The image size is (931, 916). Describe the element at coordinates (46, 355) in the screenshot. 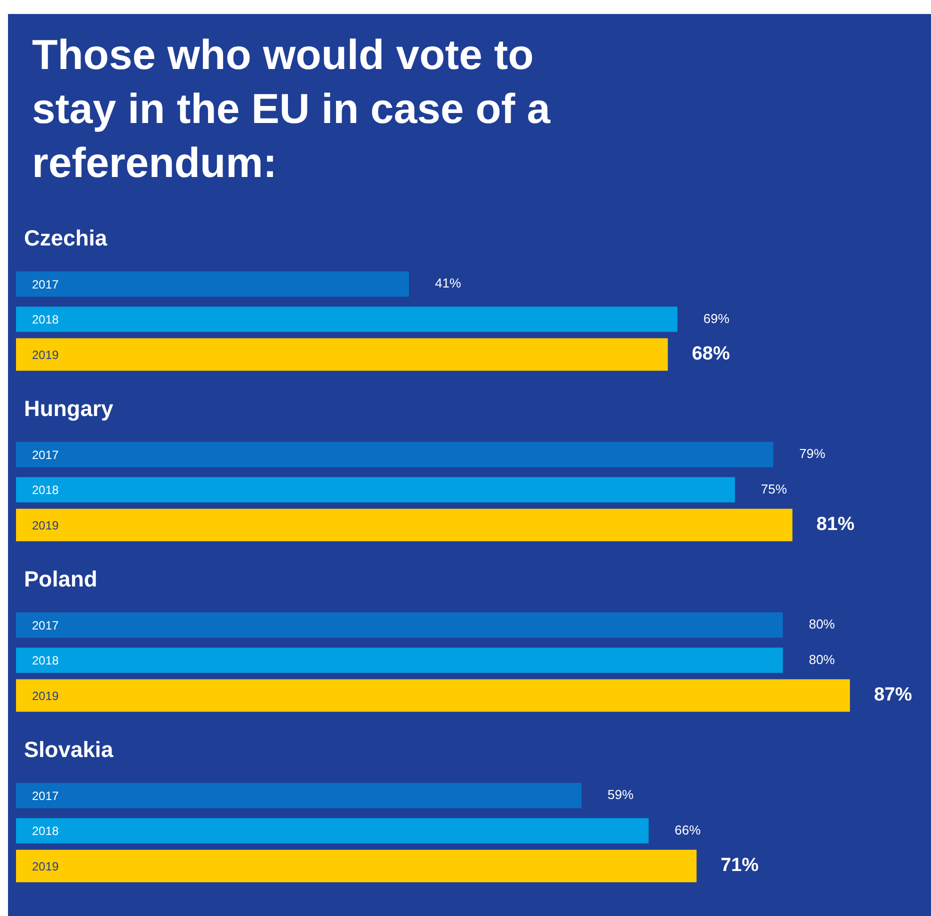

I see `series-label: 2019` at that location.